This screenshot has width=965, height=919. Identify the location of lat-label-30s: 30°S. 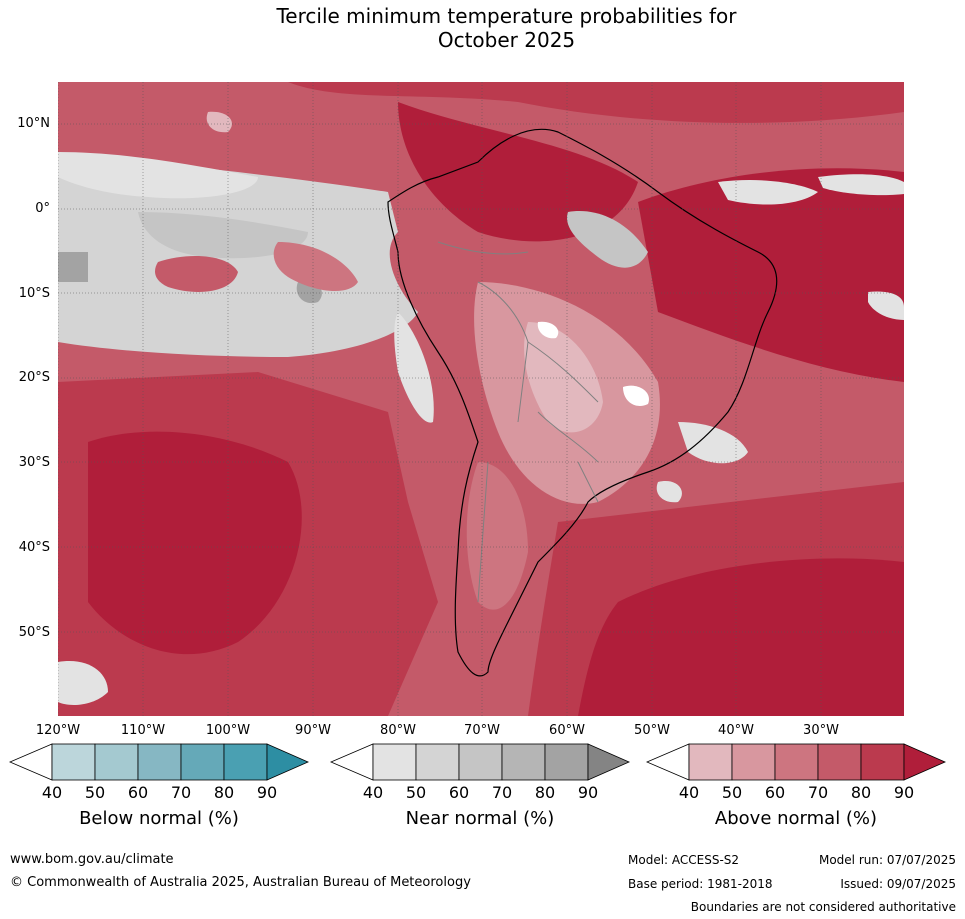
(34, 462).